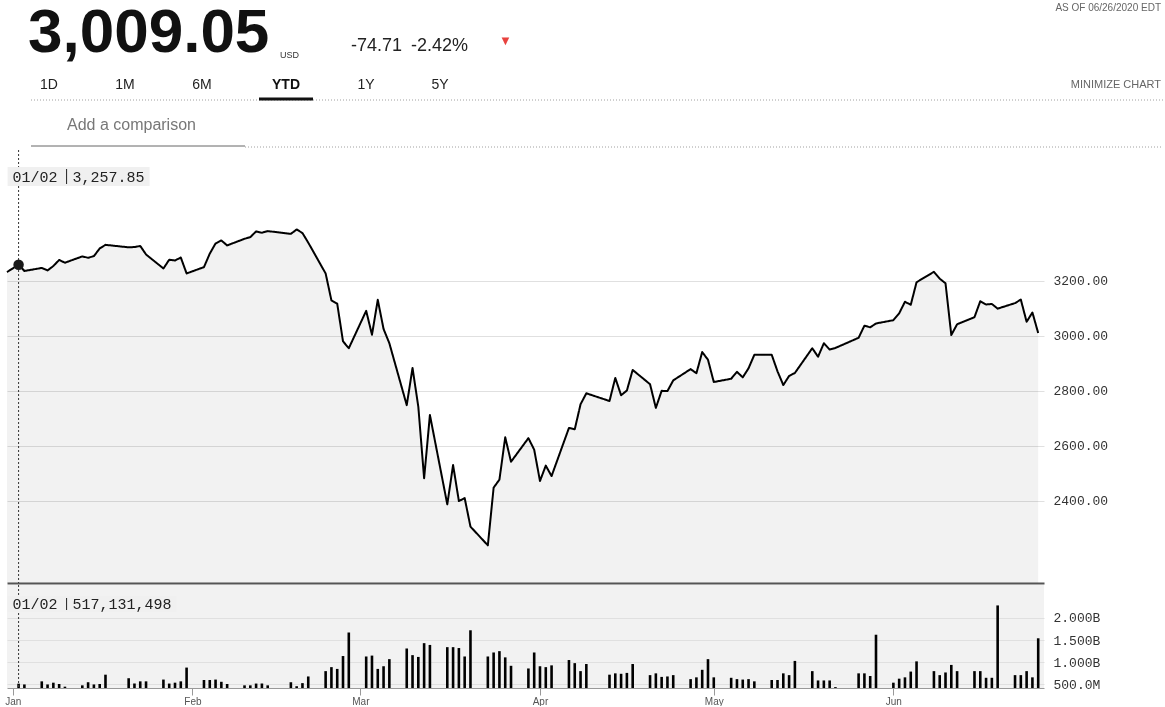 This screenshot has width=1165, height=707. Describe the element at coordinates (1077, 619) in the screenshot. I see `y-tick-label: 2.000B` at that location.